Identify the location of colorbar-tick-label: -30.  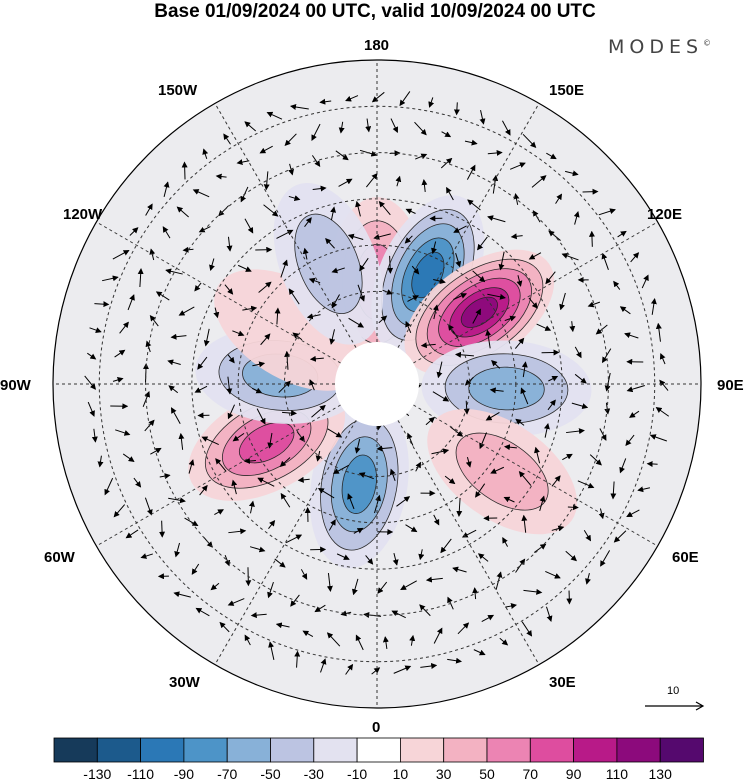
(313, 774).